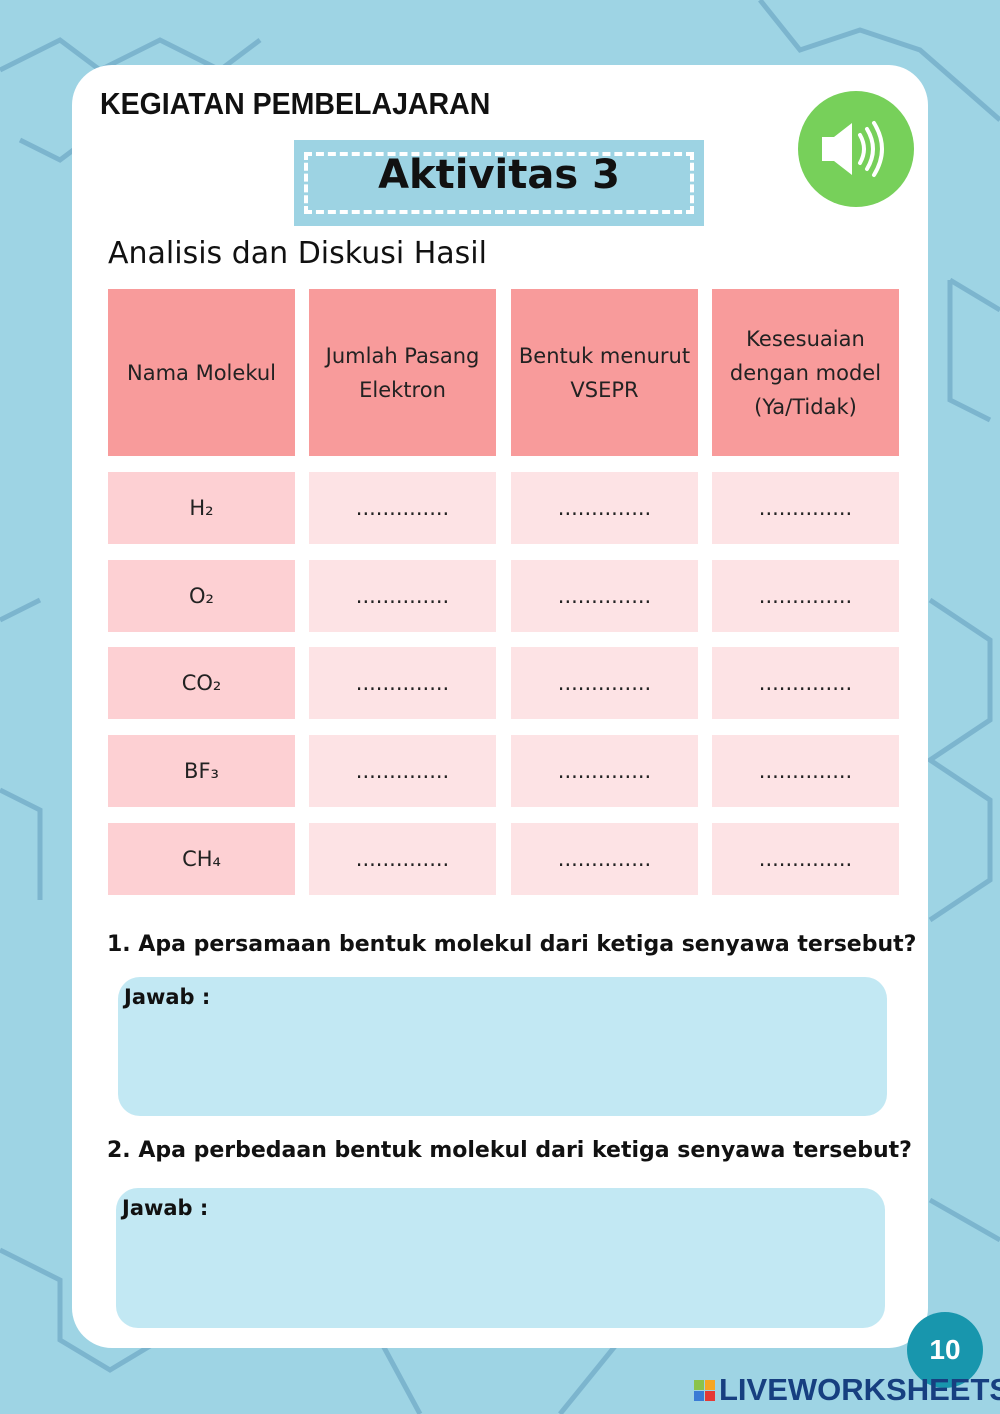  What do you see at coordinates (704, 1390) in the screenshot?
I see `logo-icon` at bounding box center [704, 1390].